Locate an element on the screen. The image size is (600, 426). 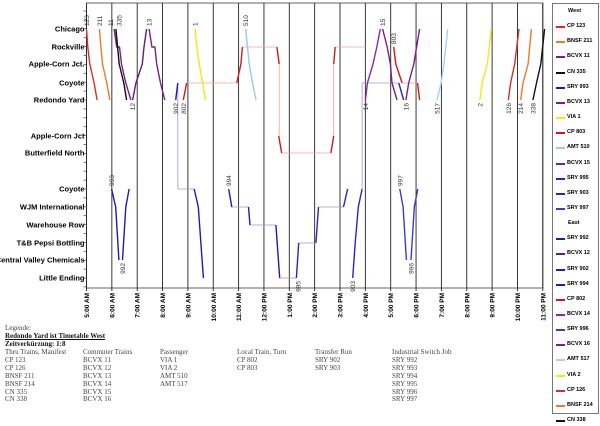
legend-item: CP 123 is located at coordinates (575, 27).